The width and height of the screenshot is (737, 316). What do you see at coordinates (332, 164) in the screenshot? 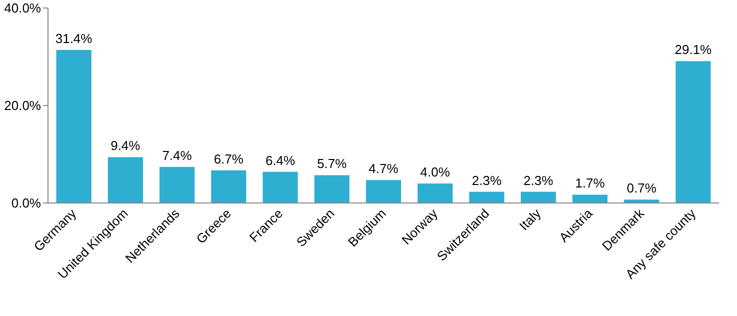
I see `data-label: 5.7%` at bounding box center [332, 164].